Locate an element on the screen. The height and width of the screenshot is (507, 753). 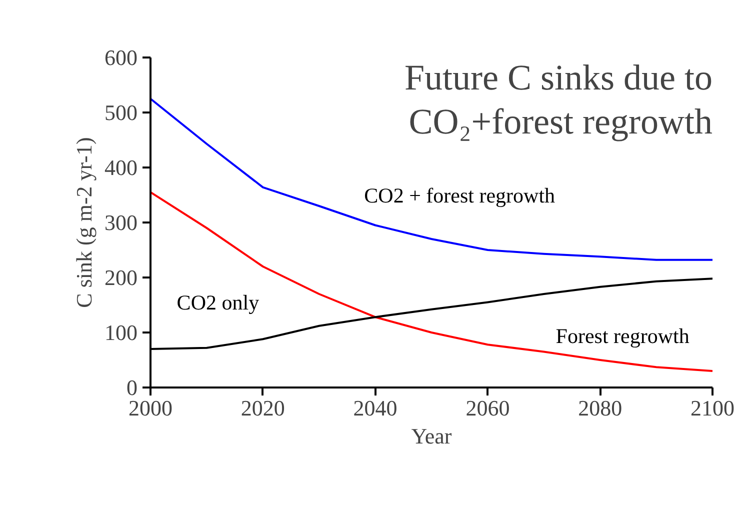
y-tick-label: 600 is located at coordinates (121, 57).